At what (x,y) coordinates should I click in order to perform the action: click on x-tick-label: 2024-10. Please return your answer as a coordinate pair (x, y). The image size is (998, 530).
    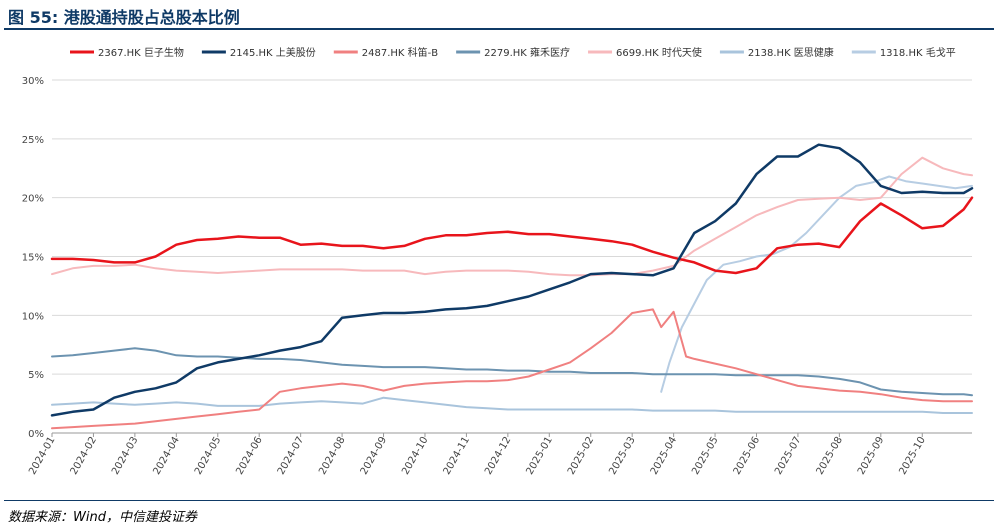
    Looking at the image, I should click on (415, 456).